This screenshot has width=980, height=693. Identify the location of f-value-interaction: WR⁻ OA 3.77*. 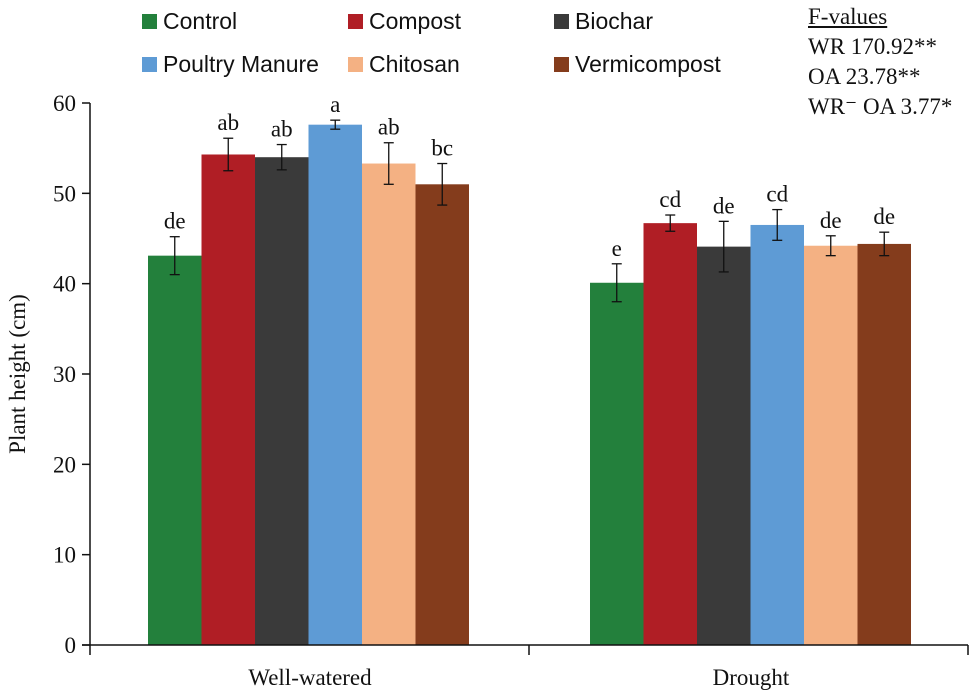
(880, 106).